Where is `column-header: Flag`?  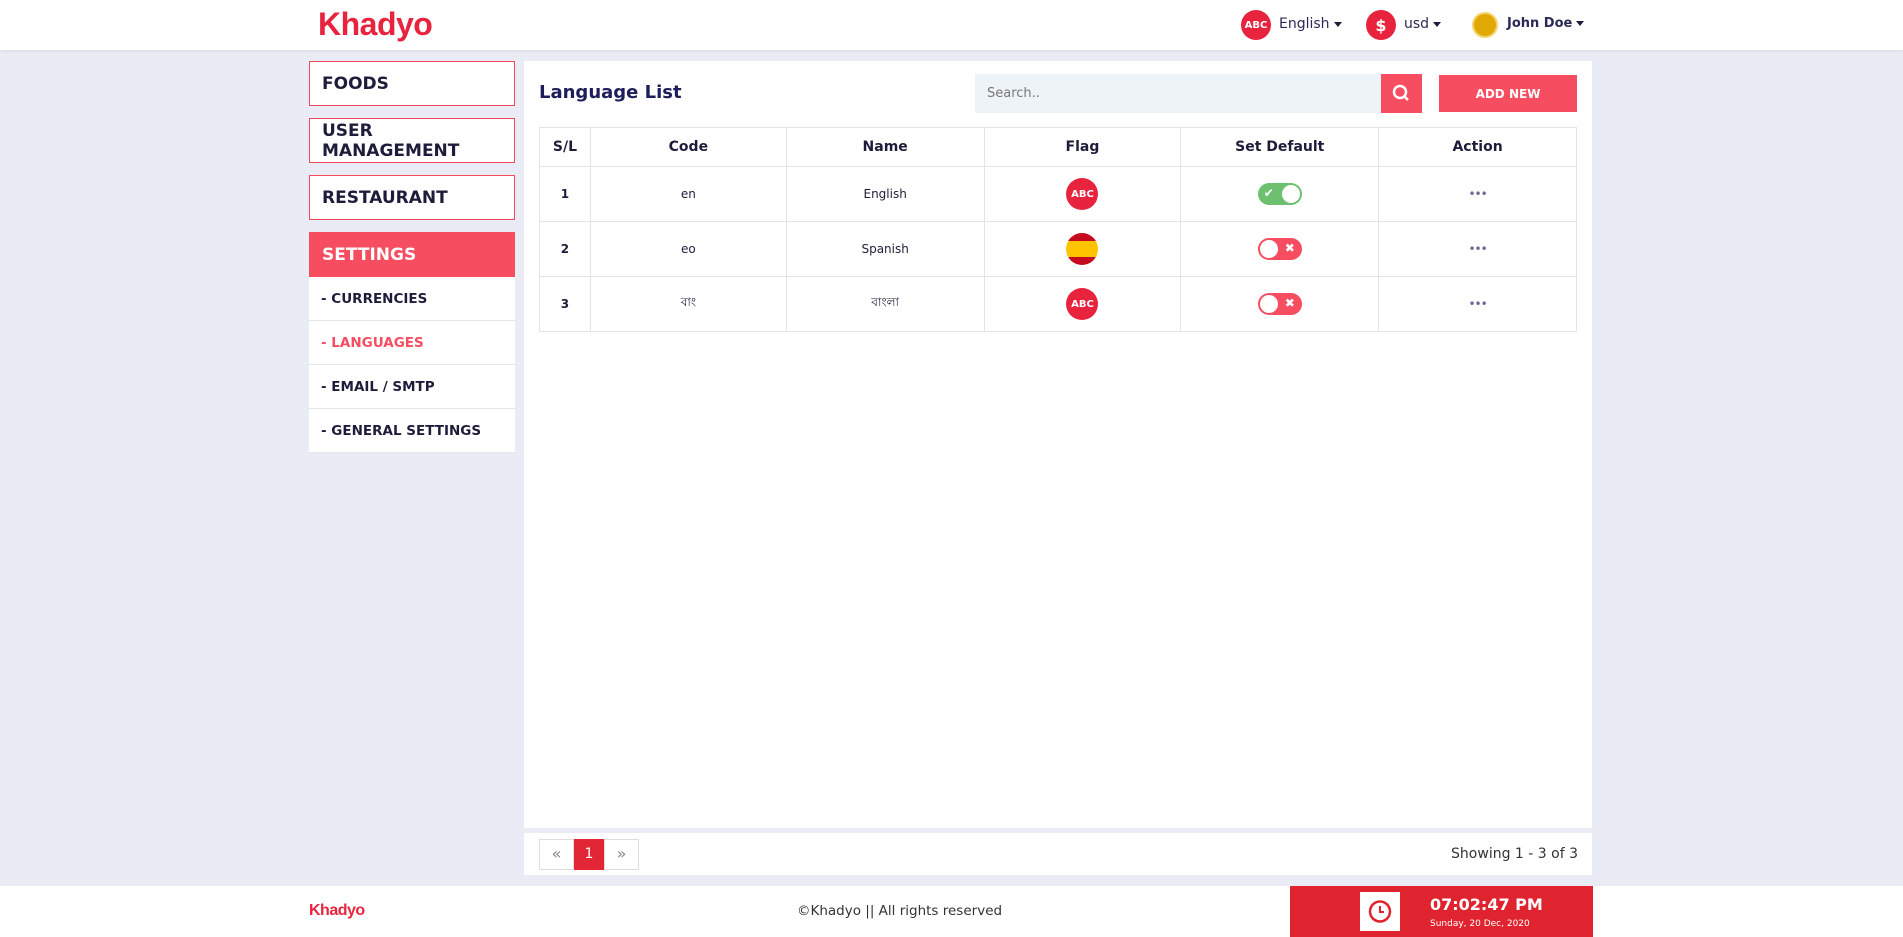
column-header: Flag is located at coordinates (1082, 147).